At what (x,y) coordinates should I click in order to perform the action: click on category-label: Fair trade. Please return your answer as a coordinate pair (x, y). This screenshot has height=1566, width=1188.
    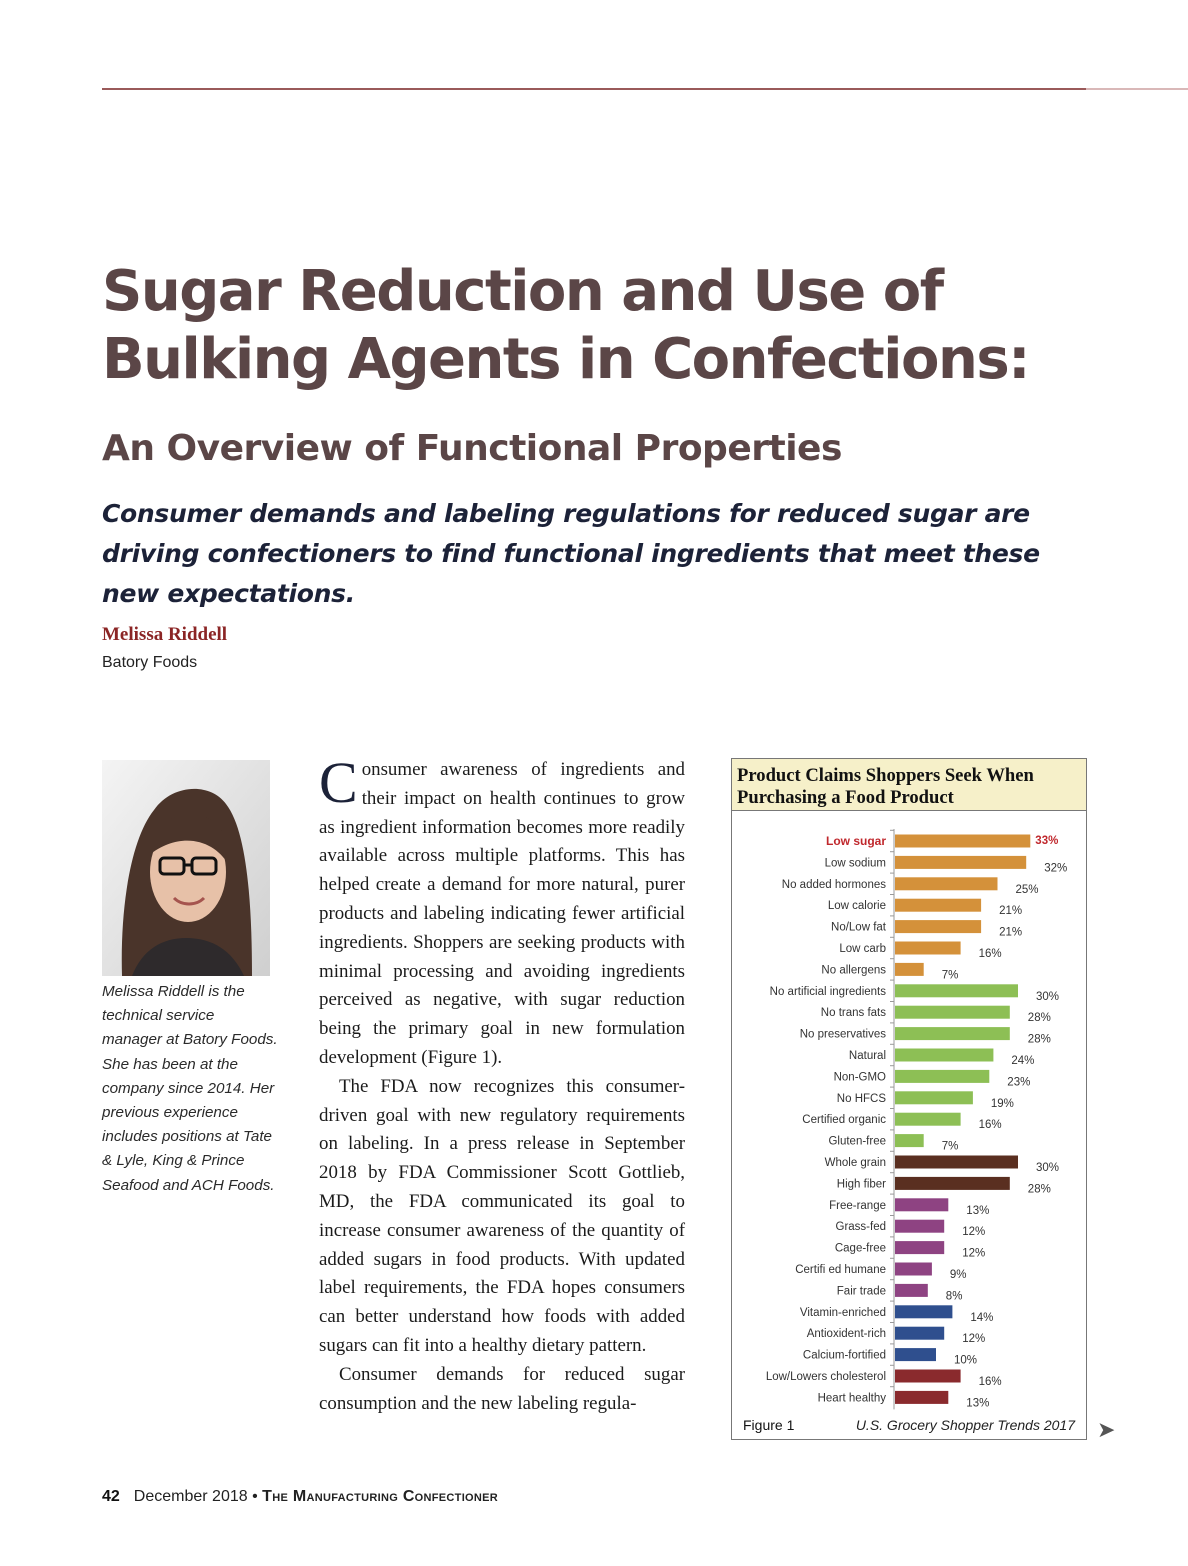
    Looking at the image, I should click on (861, 1291).